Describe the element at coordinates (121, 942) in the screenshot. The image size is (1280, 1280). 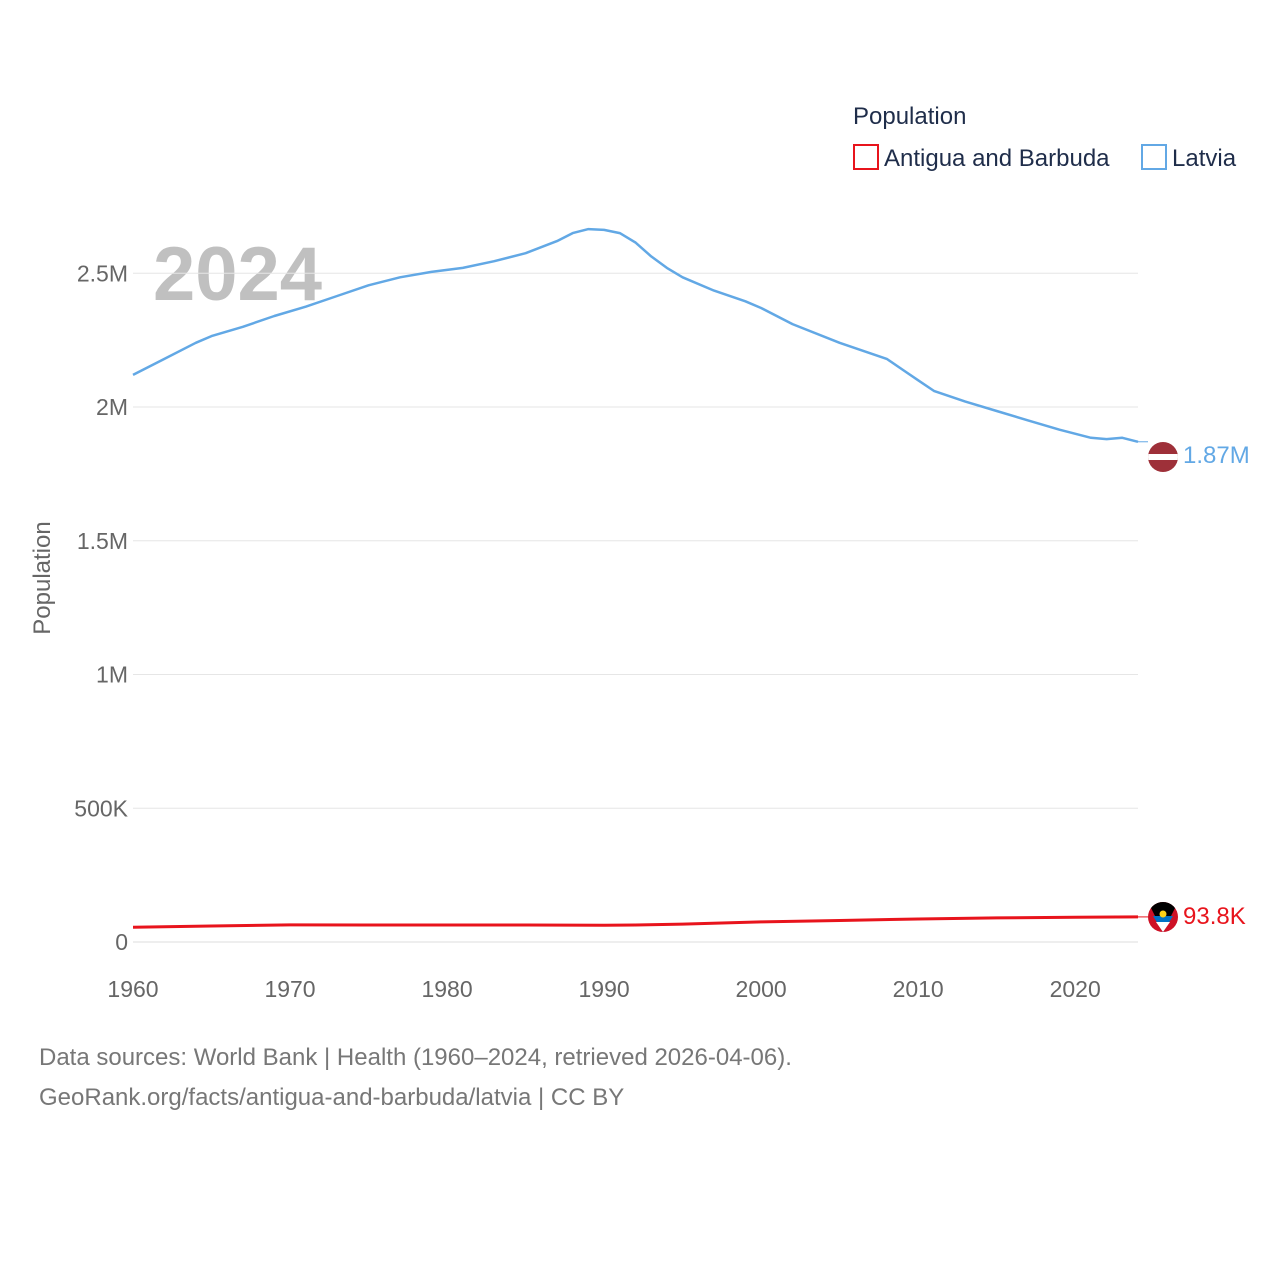
I see `y-tick-label: 0` at that location.